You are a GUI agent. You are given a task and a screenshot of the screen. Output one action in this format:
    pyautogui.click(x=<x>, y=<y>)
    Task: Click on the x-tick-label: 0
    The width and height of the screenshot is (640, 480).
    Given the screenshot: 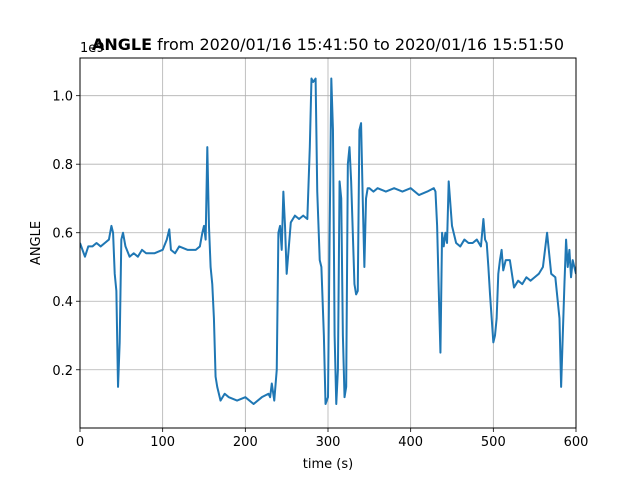 What is the action you would take?
    pyautogui.click(x=80, y=442)
    